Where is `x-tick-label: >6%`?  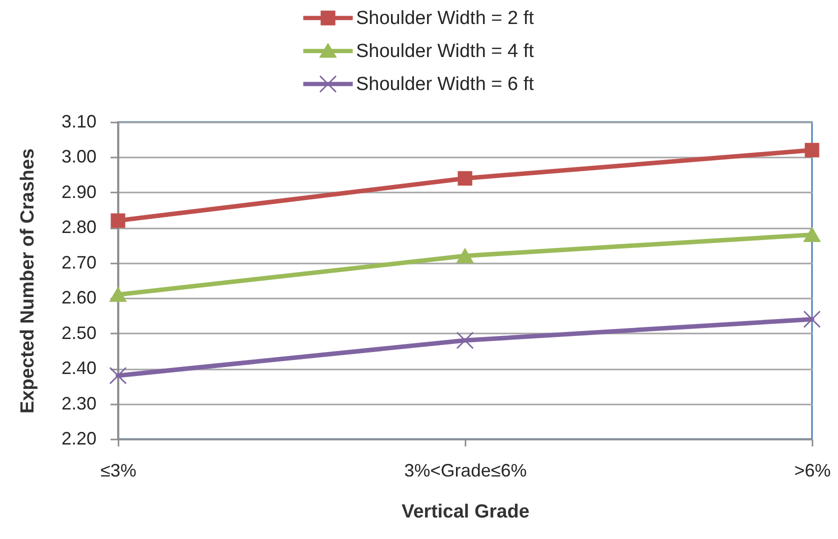
x-tick-label: >6% is located at coordinates (812, 470).